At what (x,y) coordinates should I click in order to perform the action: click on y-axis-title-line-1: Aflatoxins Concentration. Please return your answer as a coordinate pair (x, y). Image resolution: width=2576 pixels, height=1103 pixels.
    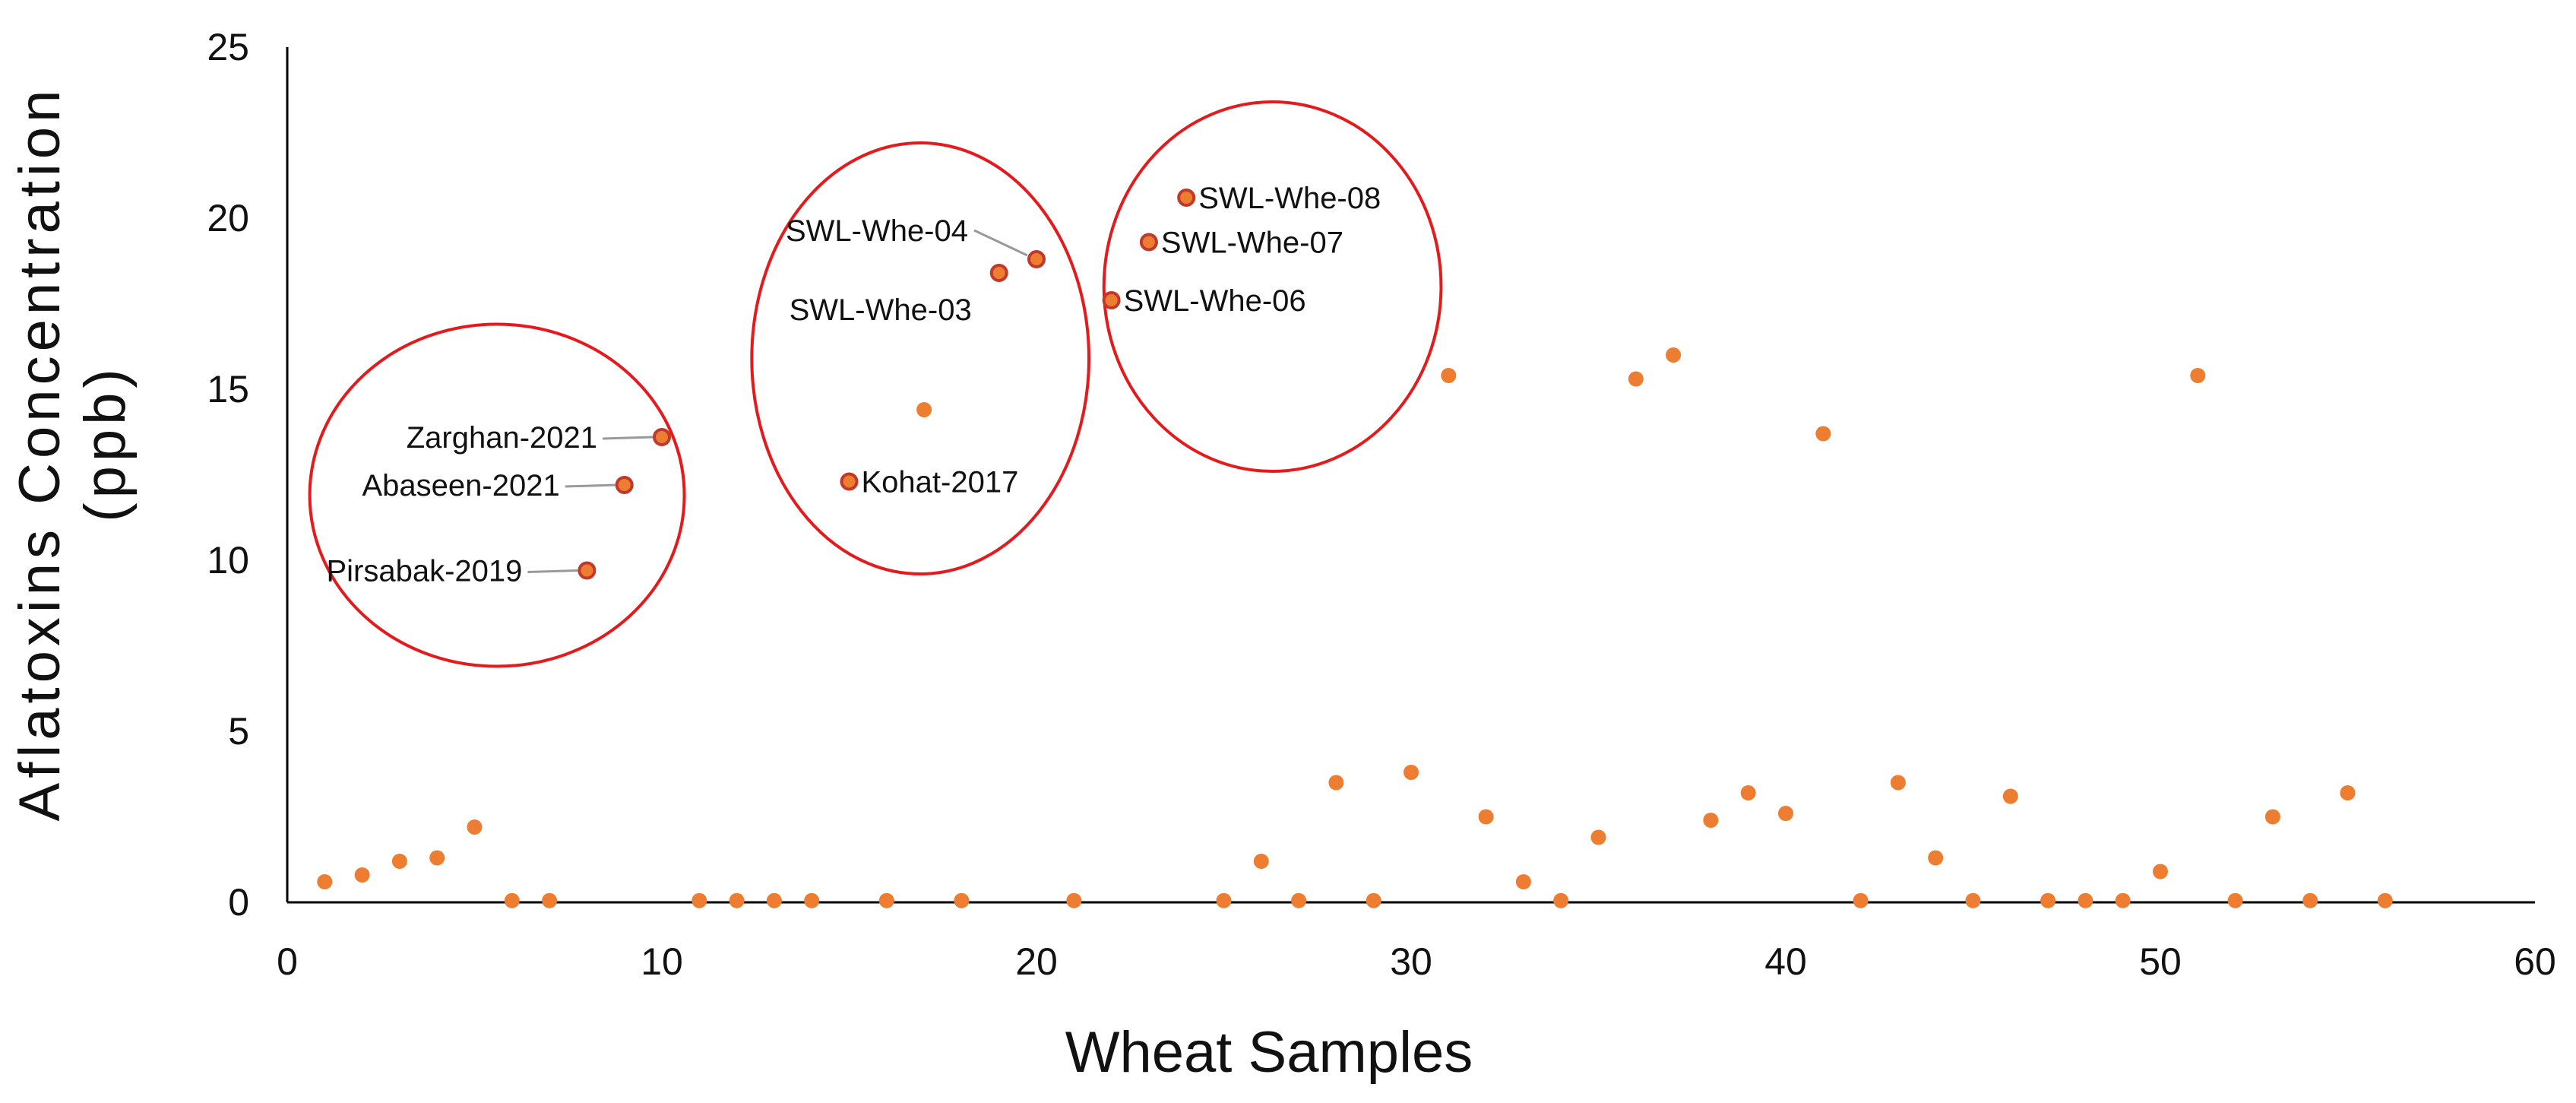
    Looking at the image, I should click on (40, 454).